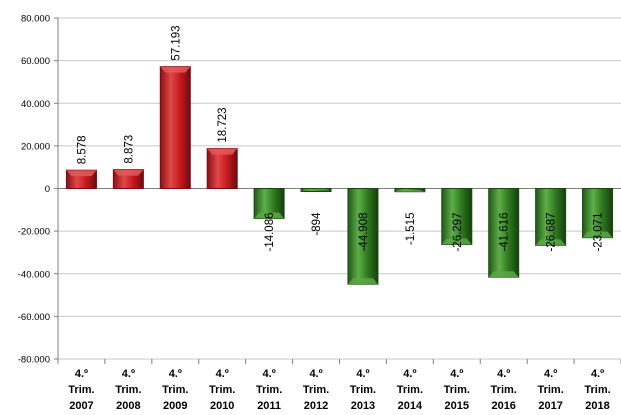  What do you see at coordinates (82, 149) in the screenshot?
I see `data-label: 8.578` at bounding box center [82, 149].